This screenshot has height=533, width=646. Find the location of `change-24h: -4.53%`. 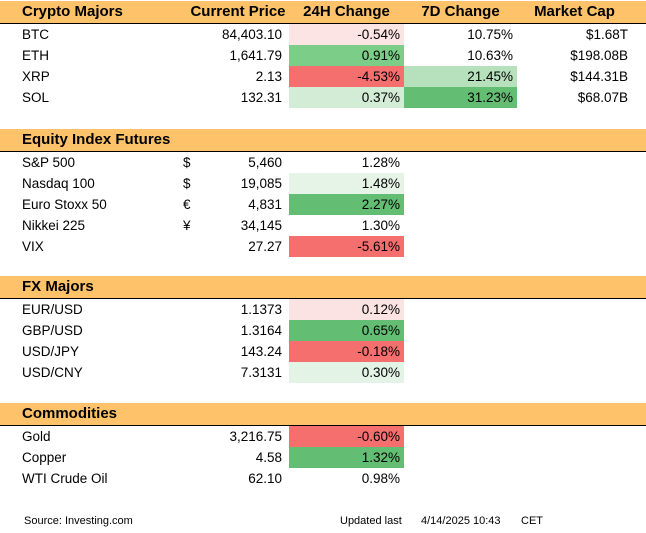

change-24h: -4.53% is located at coordinates (346, 76).